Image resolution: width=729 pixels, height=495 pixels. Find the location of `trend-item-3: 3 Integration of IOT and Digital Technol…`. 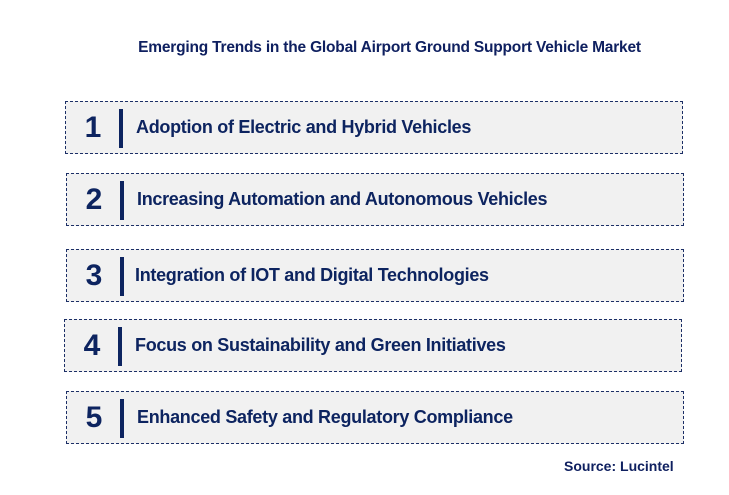

trend-item-3: 3 Integration of IOT and Digital Technol… is located at coordinates (375, 275).